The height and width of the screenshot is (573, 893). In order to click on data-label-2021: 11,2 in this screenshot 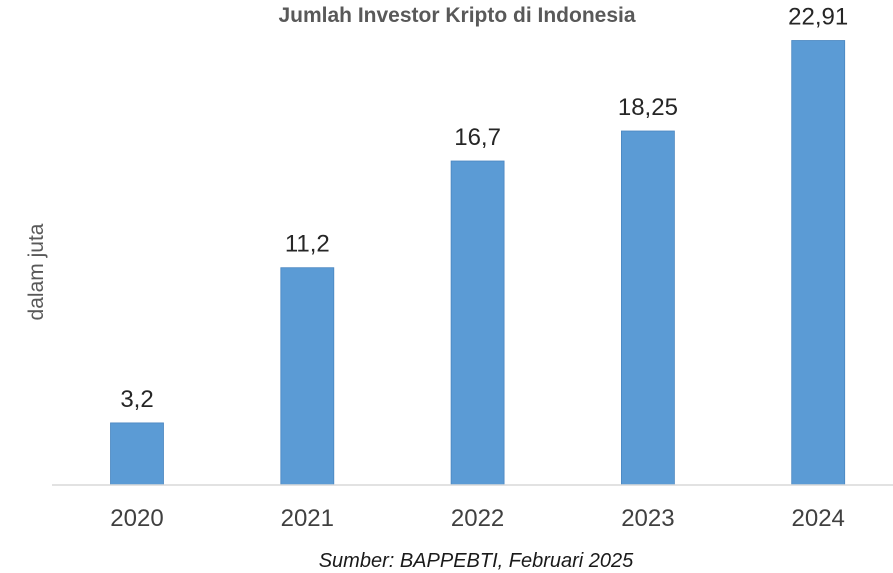, I will do `click(307, 244)`.